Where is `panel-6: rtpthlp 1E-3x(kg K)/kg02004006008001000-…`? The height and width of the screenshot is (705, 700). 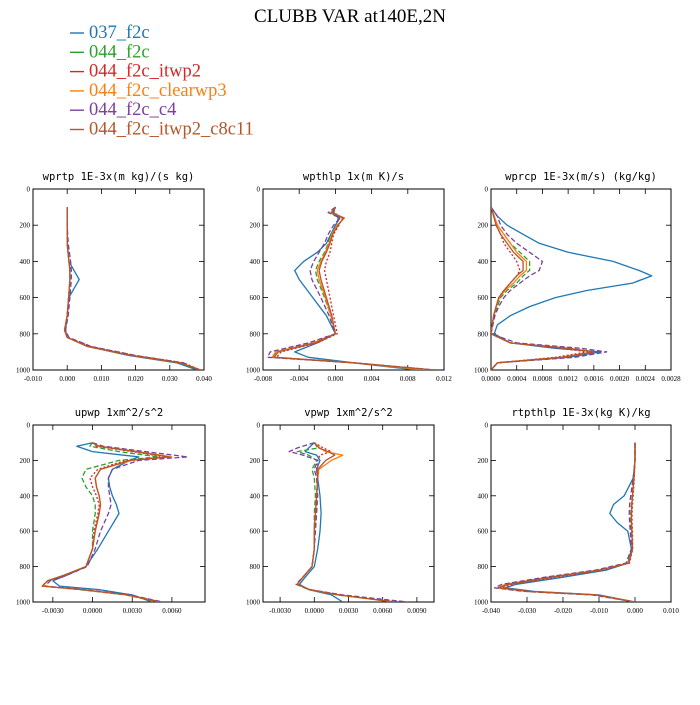 panel-6: rtpthlp 1E-3x(kg K)/kg02004006008001000-… is located at coordinates (576, 511).